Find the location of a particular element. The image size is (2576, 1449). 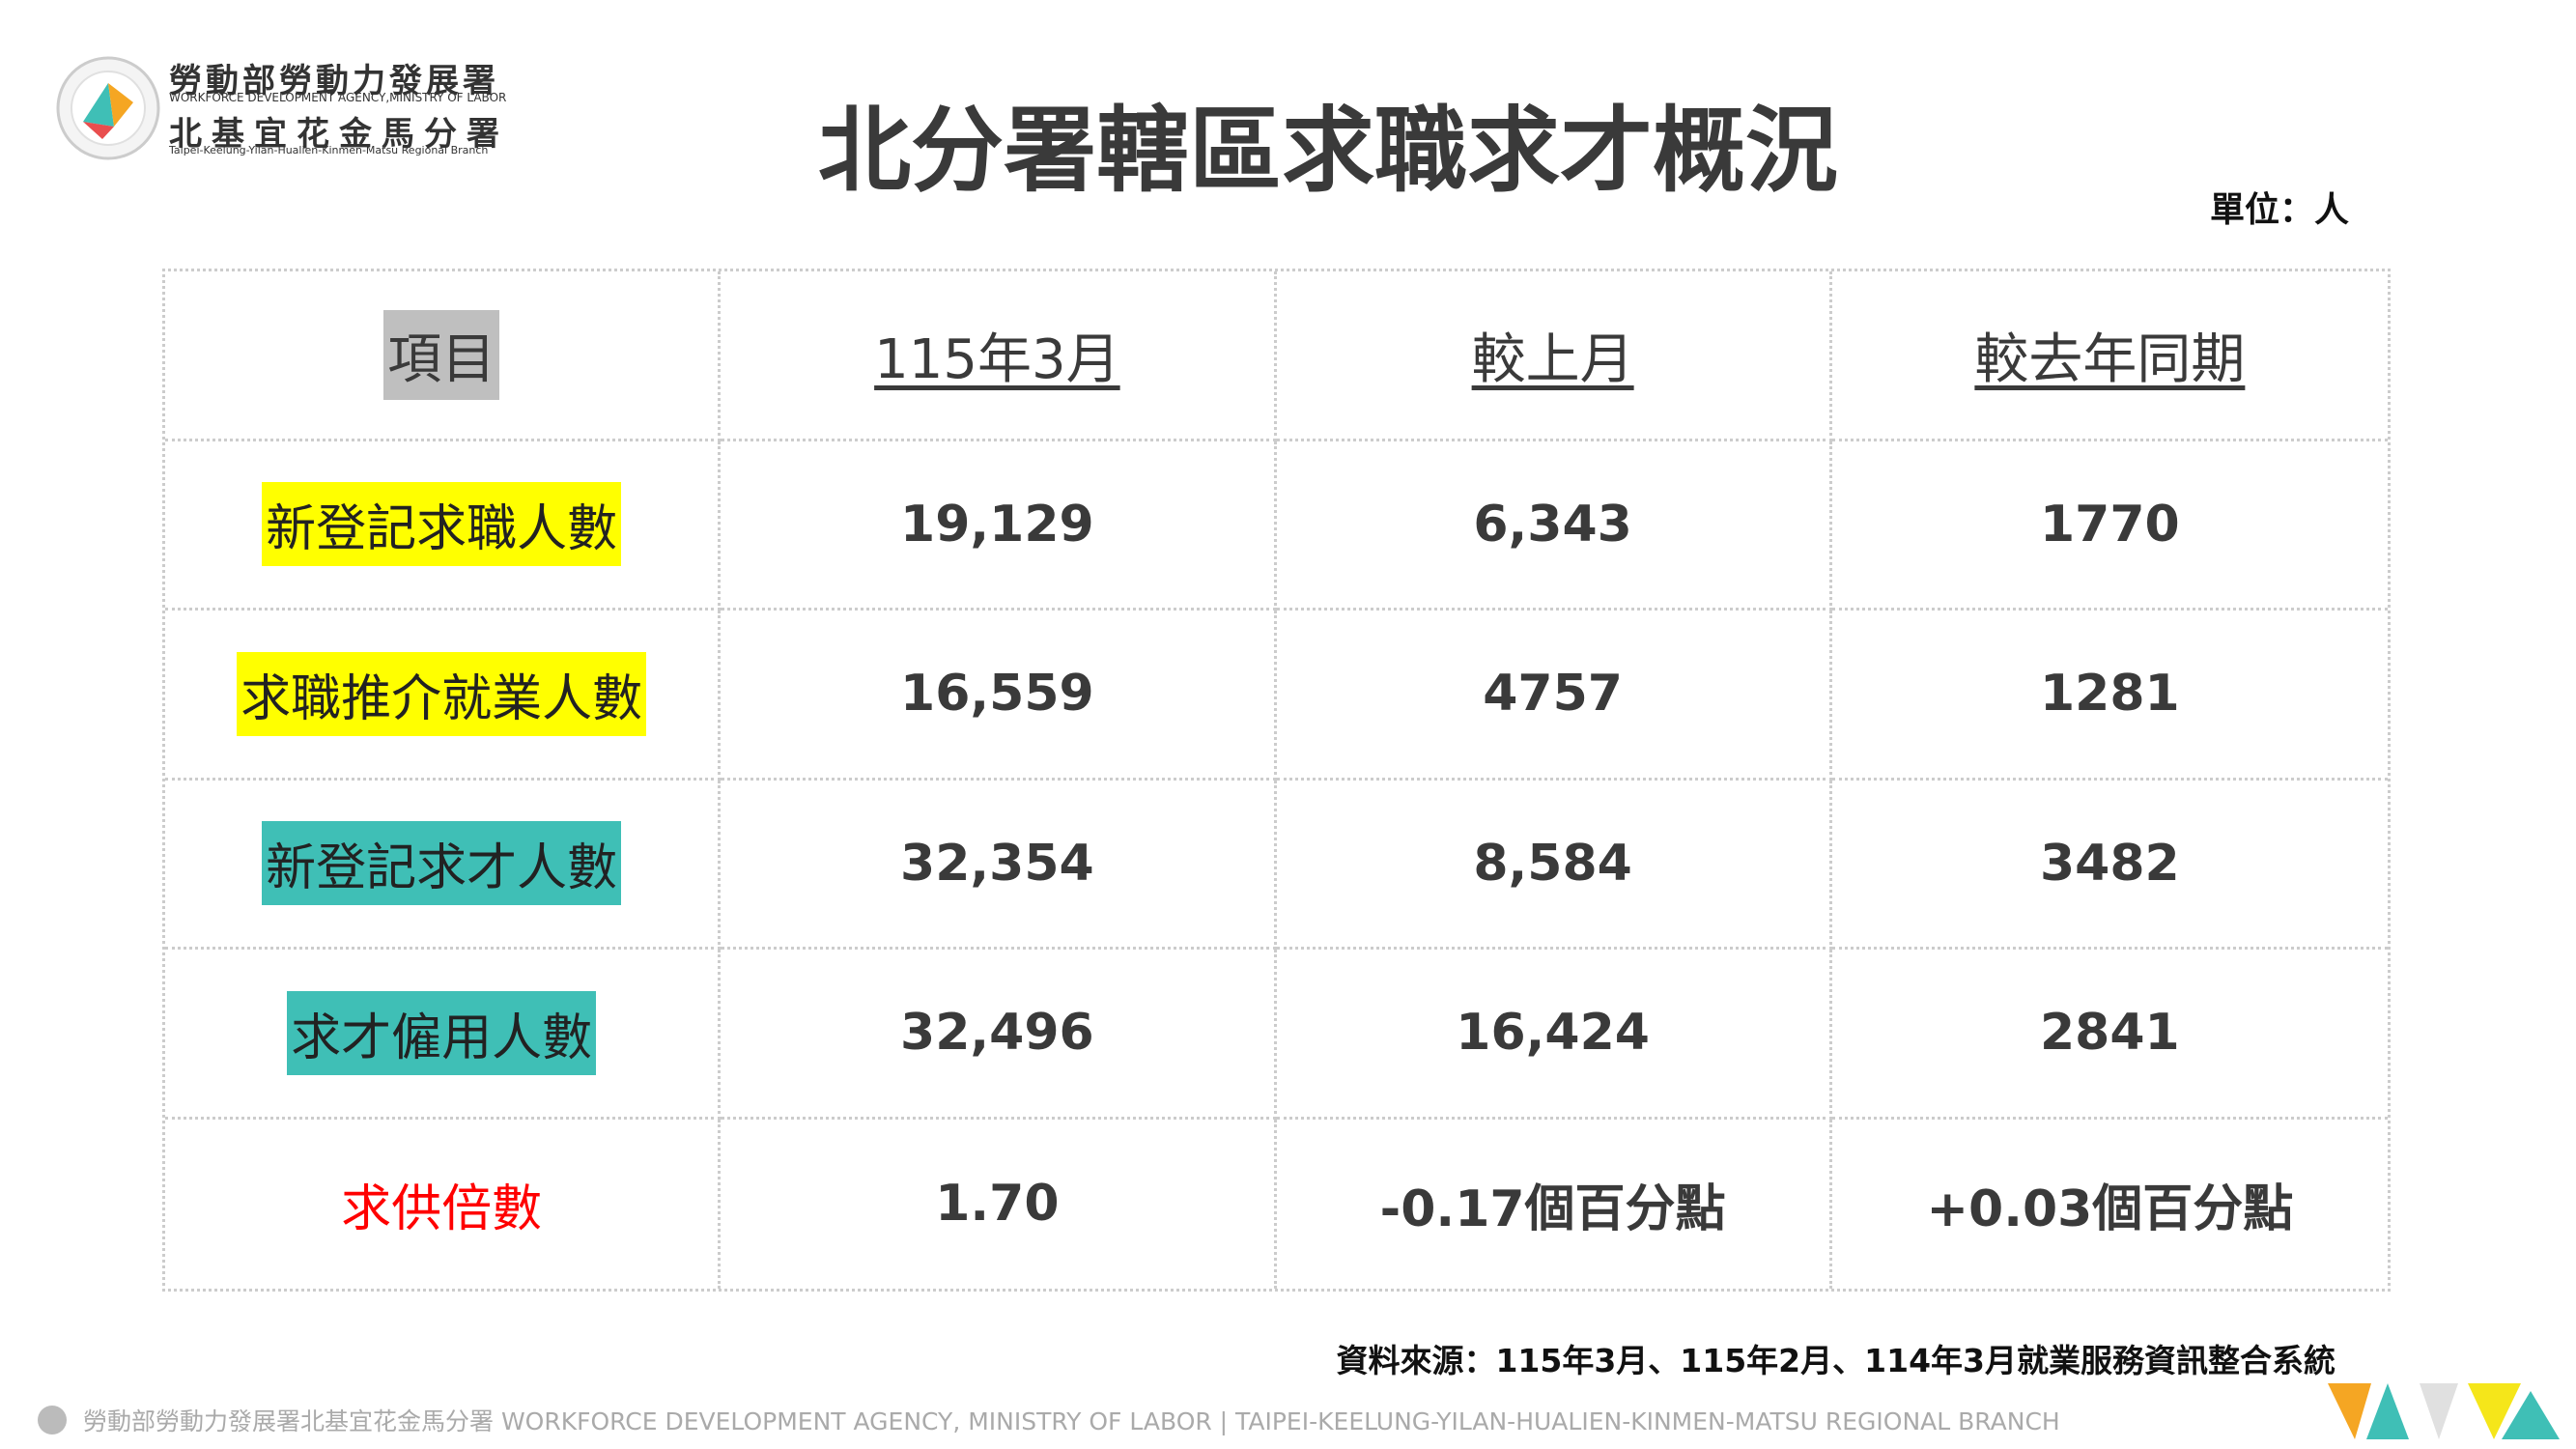

row-label: 新登記求才人數 is located at coordinates (442, 863).